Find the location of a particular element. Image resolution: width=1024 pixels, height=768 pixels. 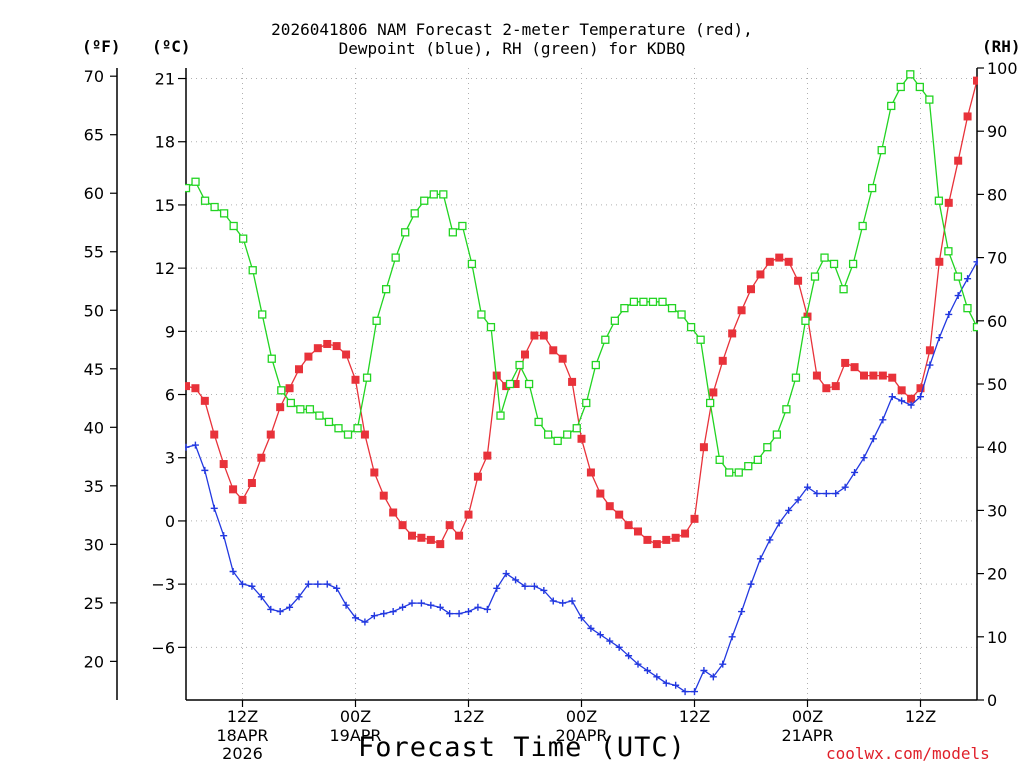

fahrenheit-tick-label: 50 is located at coordinates (94, 310).